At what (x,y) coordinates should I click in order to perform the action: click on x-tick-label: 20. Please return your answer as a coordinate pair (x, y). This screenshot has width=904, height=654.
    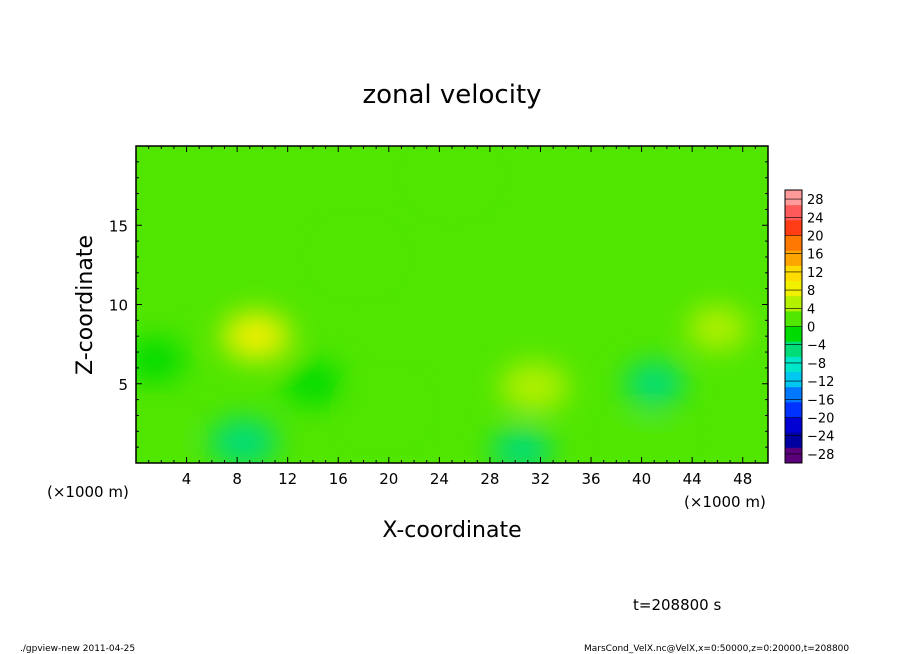
    Looking at the image, I should click on (388, 479).